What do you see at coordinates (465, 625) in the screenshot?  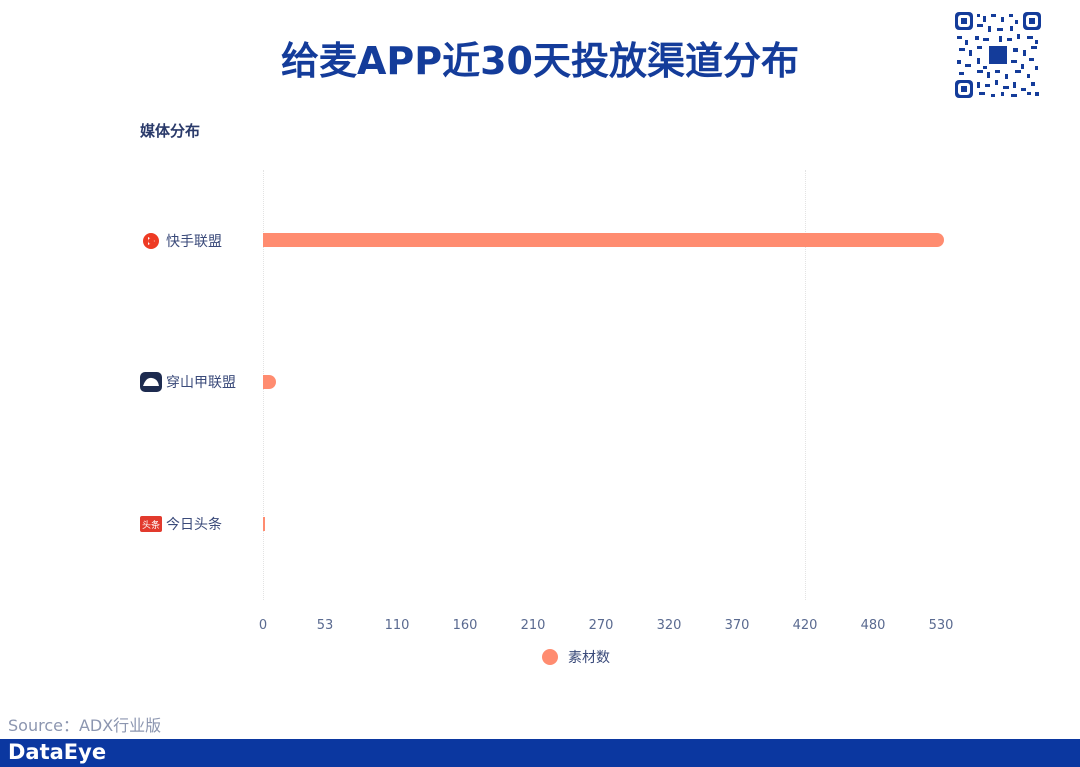 I see `x-tick: 160` at bounding box center [465, 625].